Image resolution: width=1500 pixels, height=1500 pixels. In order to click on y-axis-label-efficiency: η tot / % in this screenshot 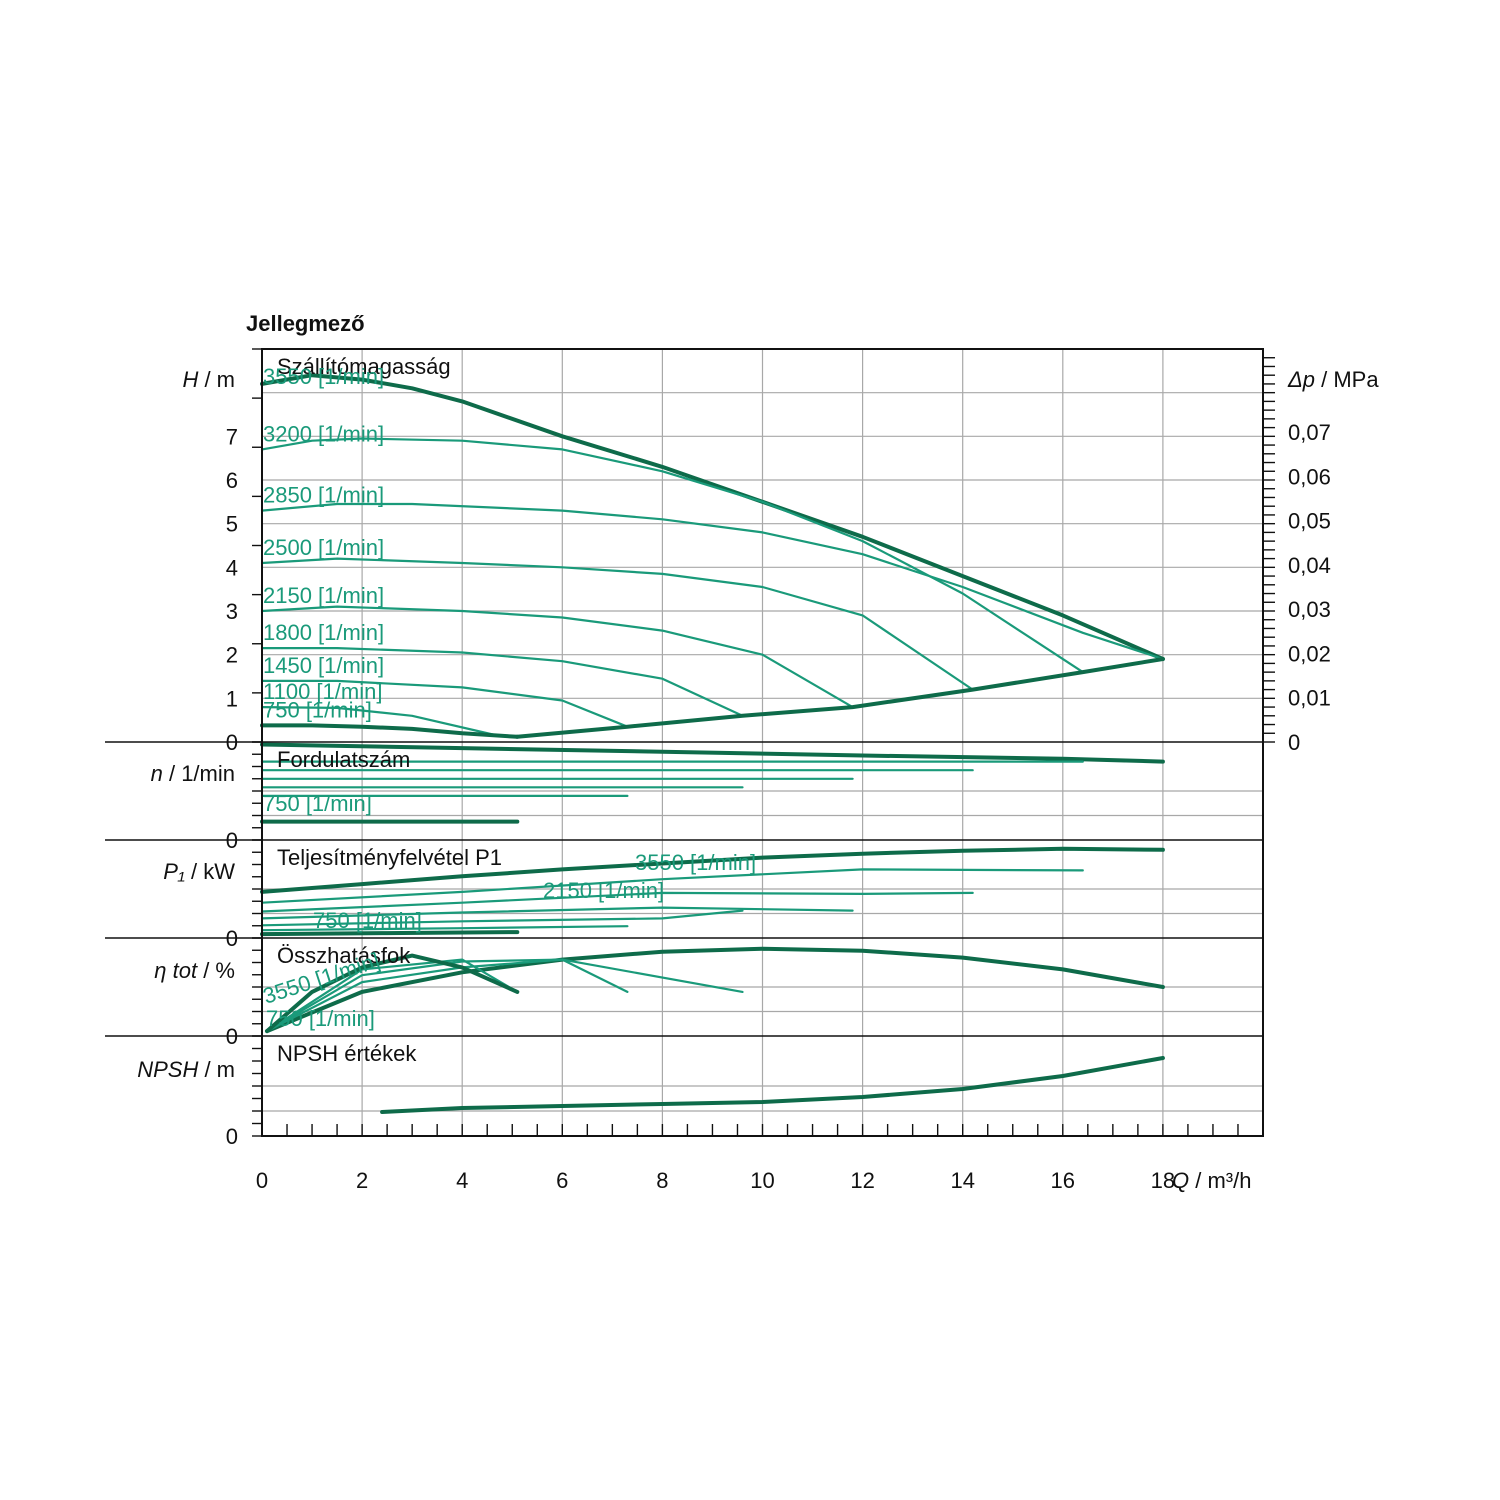, I will do `click(194, 970)`.